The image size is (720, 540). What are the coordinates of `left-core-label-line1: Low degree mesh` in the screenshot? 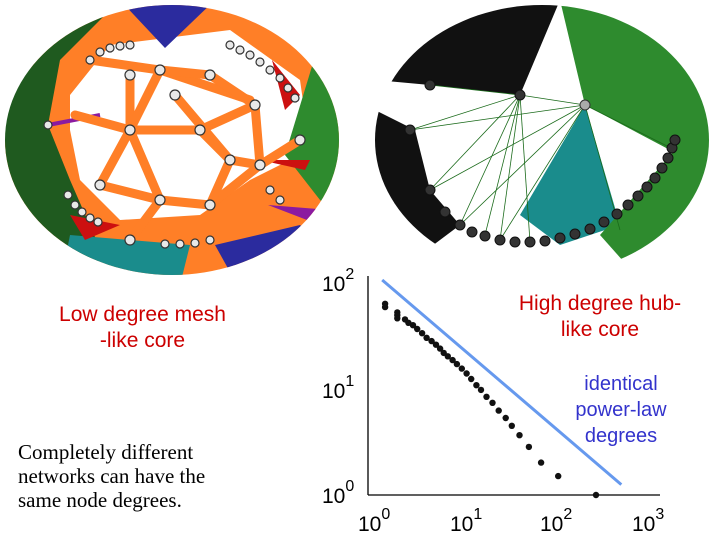 It's located at (142, 314).